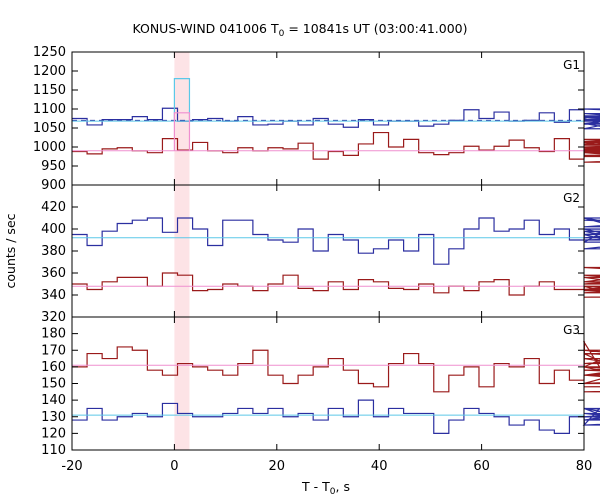 This screenshot has height=500, width=600. I want to click on xtick-label: 80, so click(584, 466).